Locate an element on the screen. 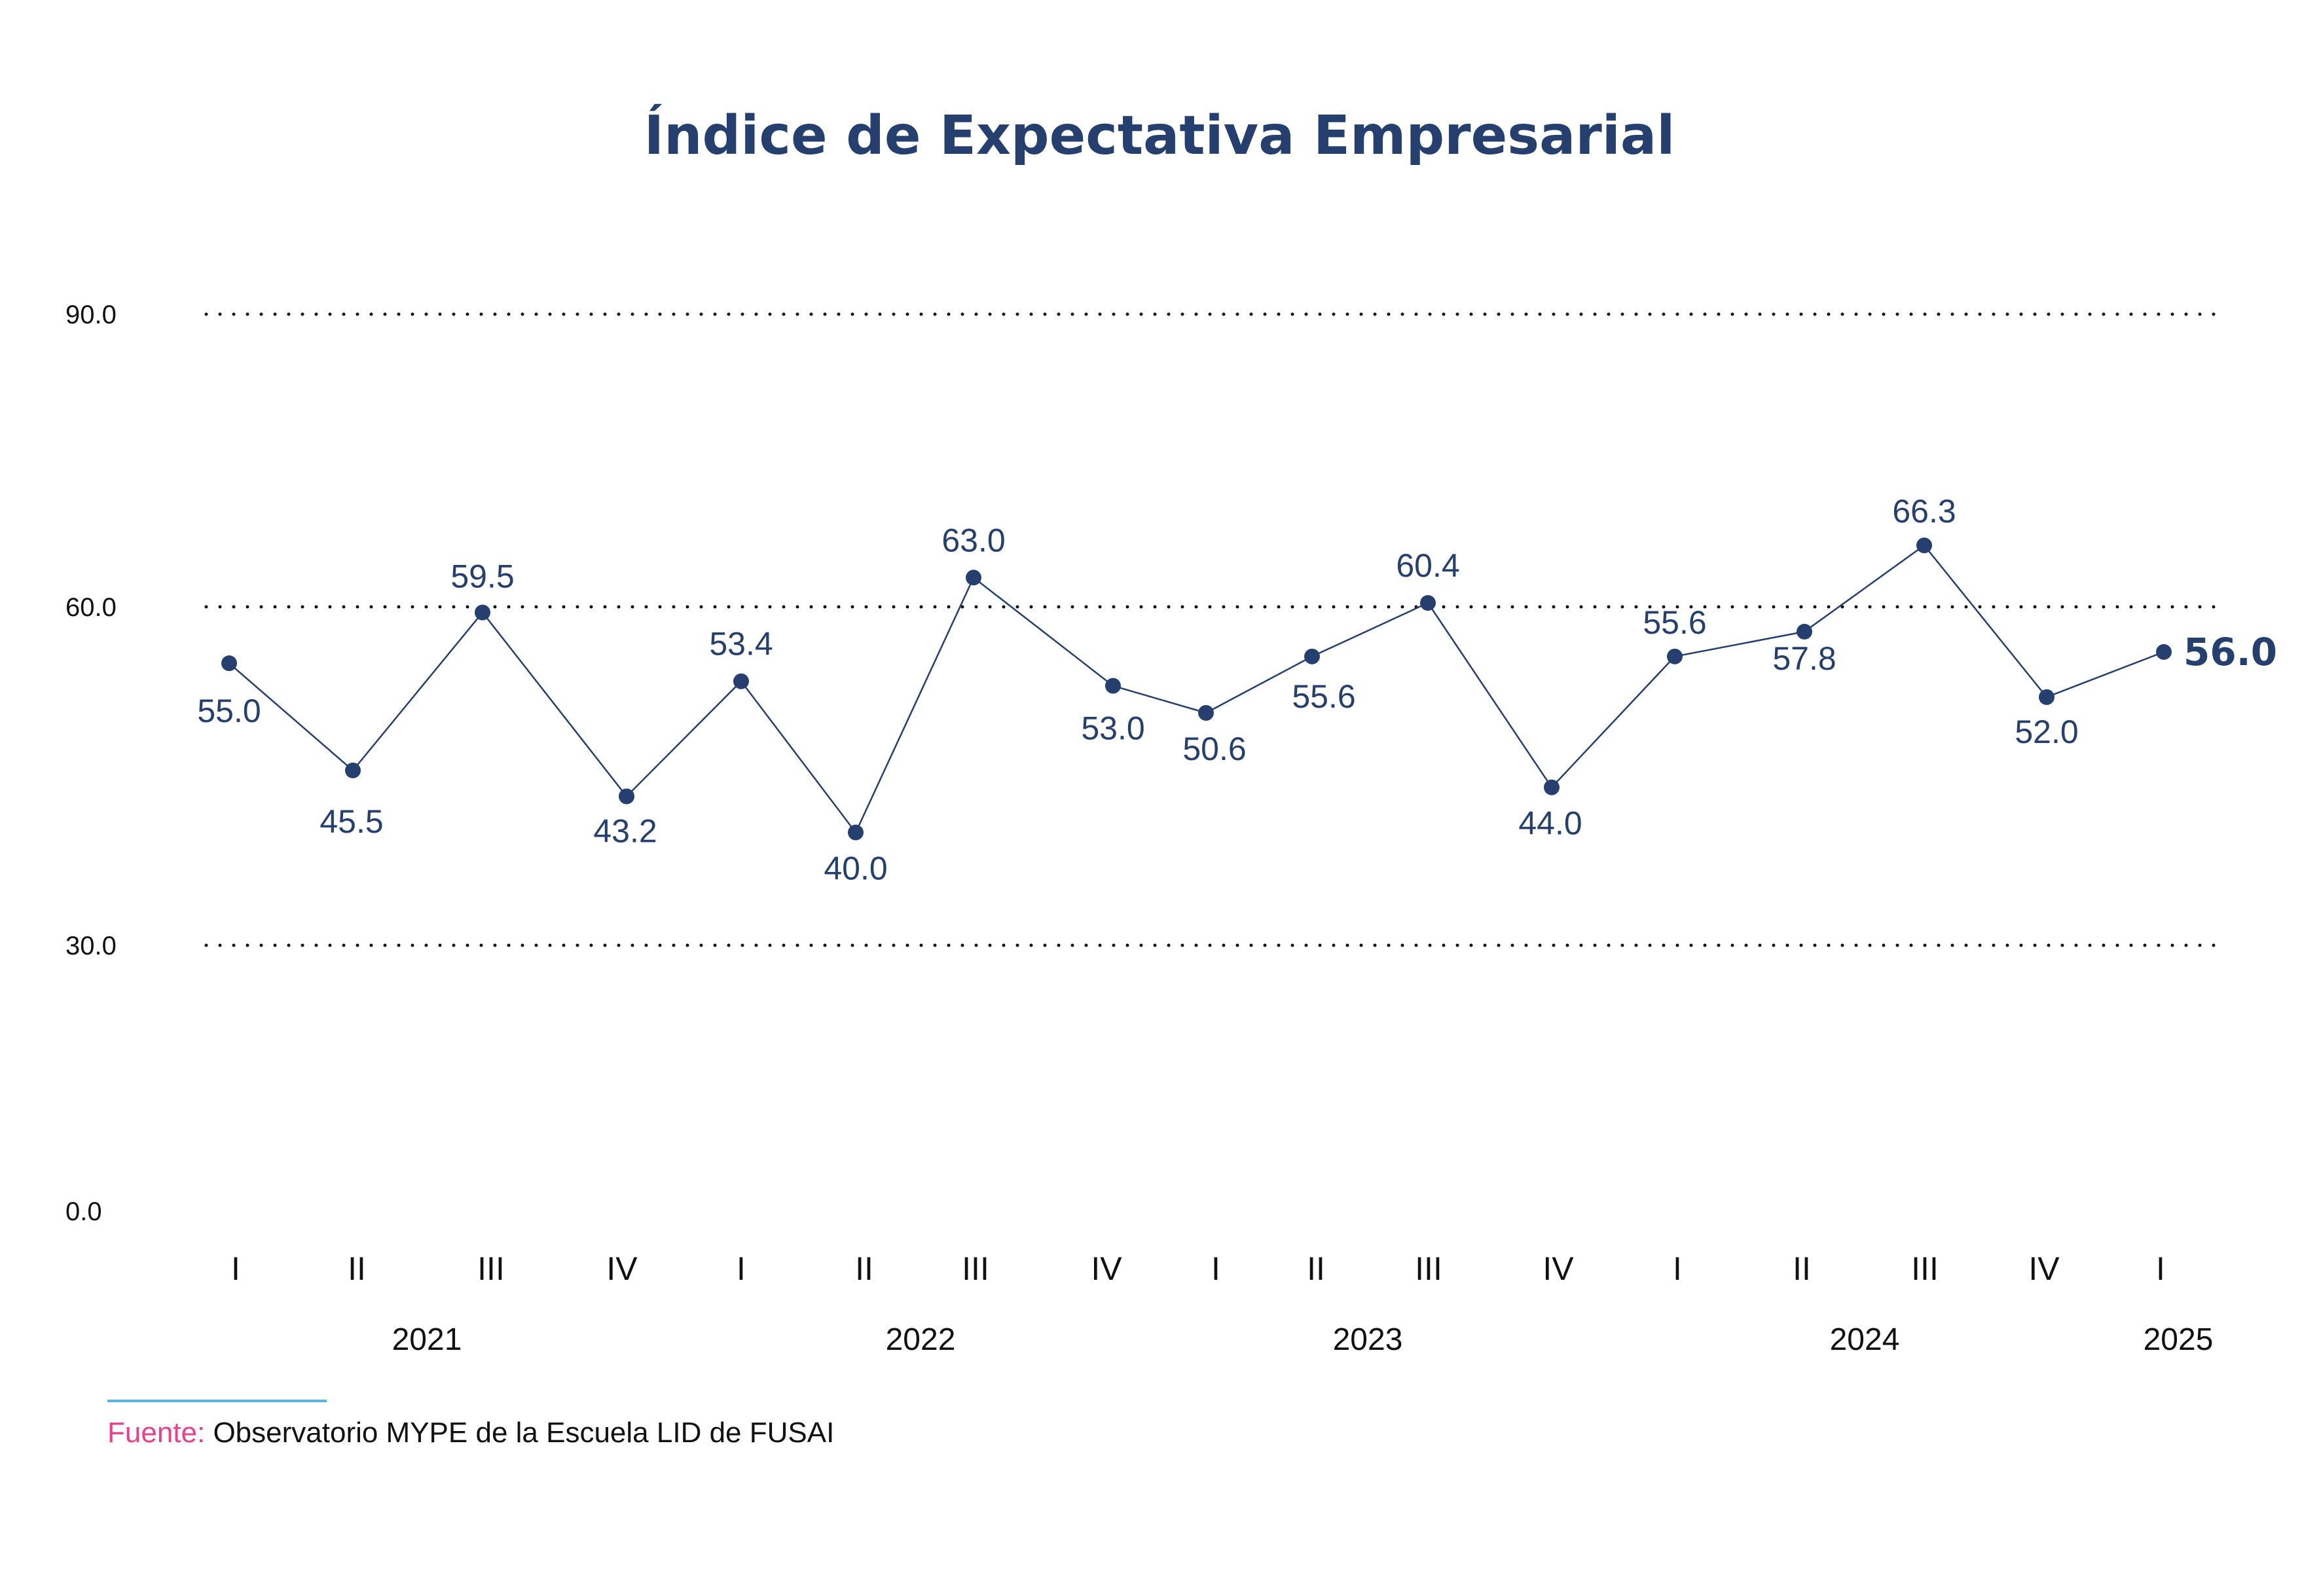  data-label: 66.3 is located at coordinates (1924, 511).